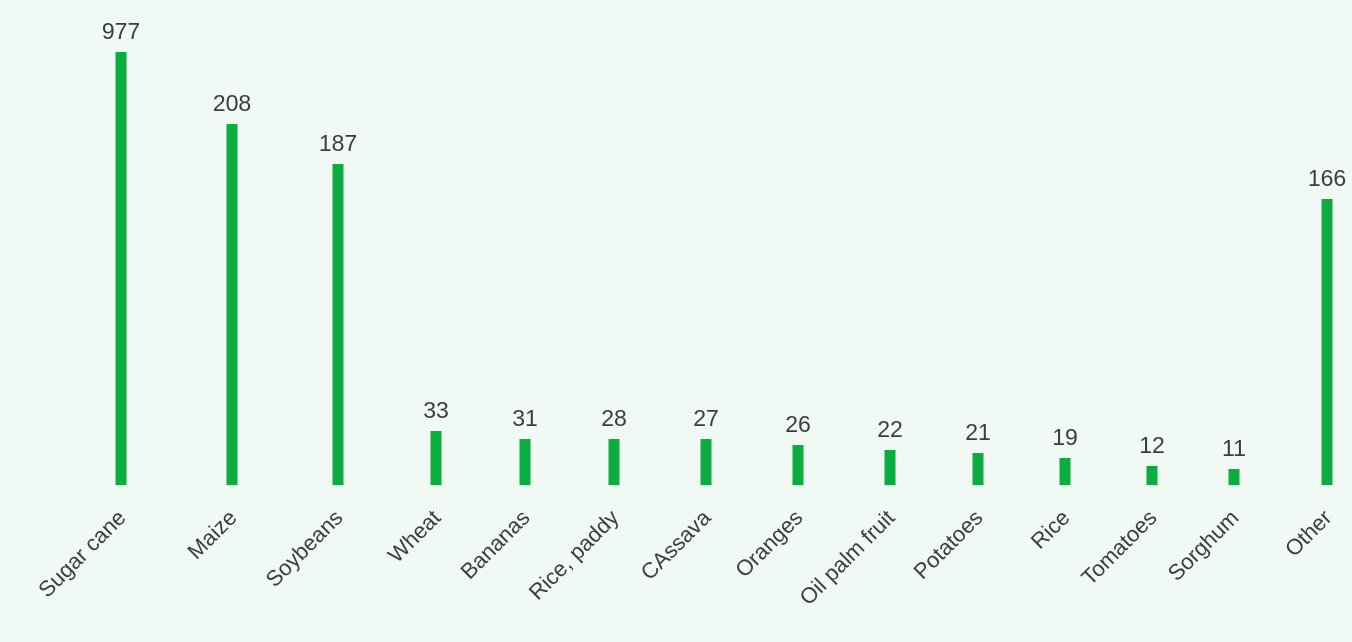 This screenshot has width=1352, height=642. What do you see at coordinates (1118, 547) in the screenshot?
I see `category-label-11: Tomatoes` at bounding box center [1118, 547].